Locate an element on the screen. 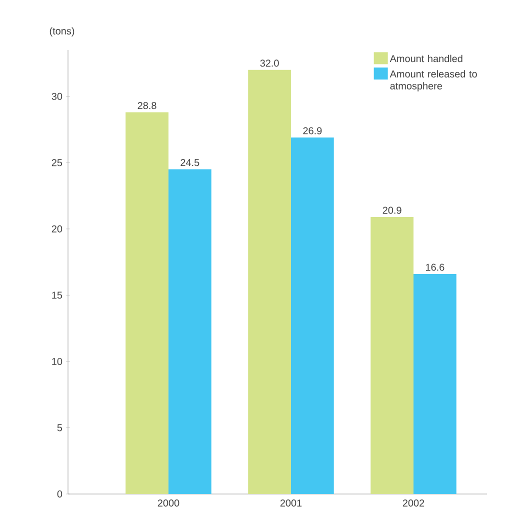 The image size is (515, 521). data-label: 24.5 is located at coordinates (190, 162).